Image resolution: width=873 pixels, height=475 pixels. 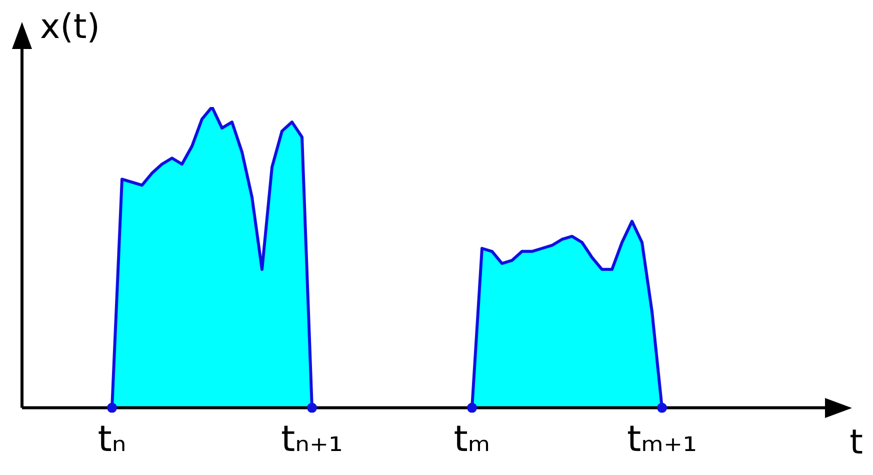 What do you see at coordinates (472, 439) in the screenshot?
I see `x-tick-label: tₘ` at bounding box center [472, 439].